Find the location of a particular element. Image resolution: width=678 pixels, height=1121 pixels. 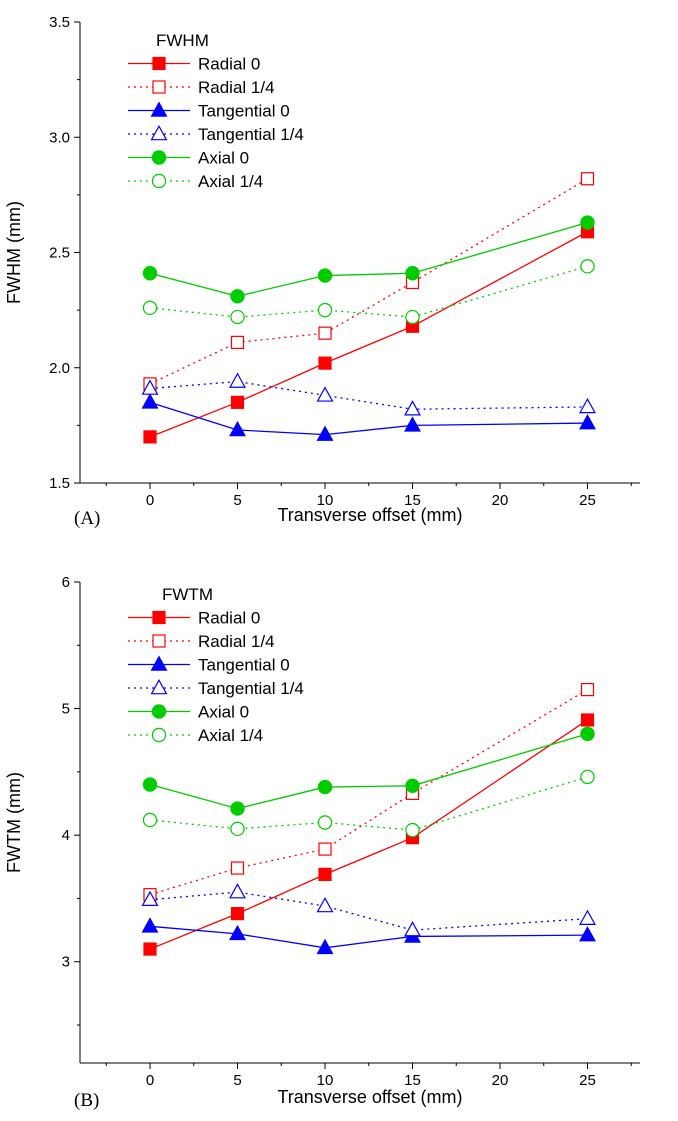

y-axis-title: FWTM (mm) is located at coordinates (14, 822).